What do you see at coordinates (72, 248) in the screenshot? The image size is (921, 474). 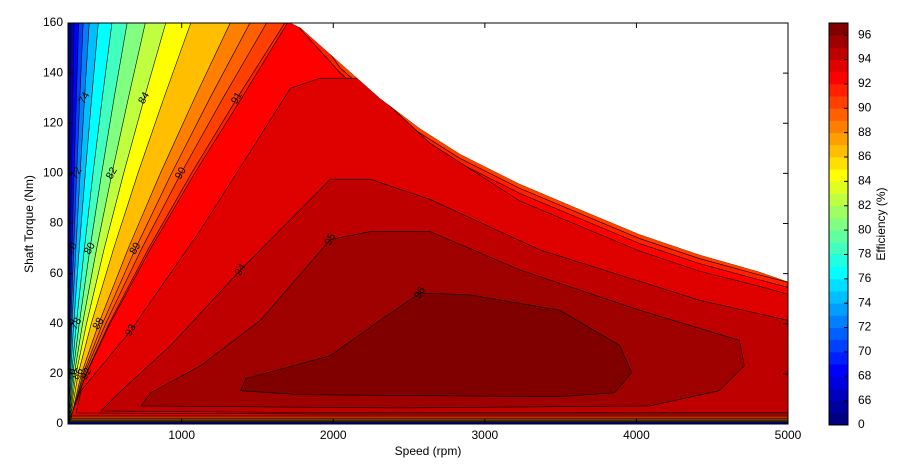 I see `contour-label: 70` at bounding box center [72, 248].